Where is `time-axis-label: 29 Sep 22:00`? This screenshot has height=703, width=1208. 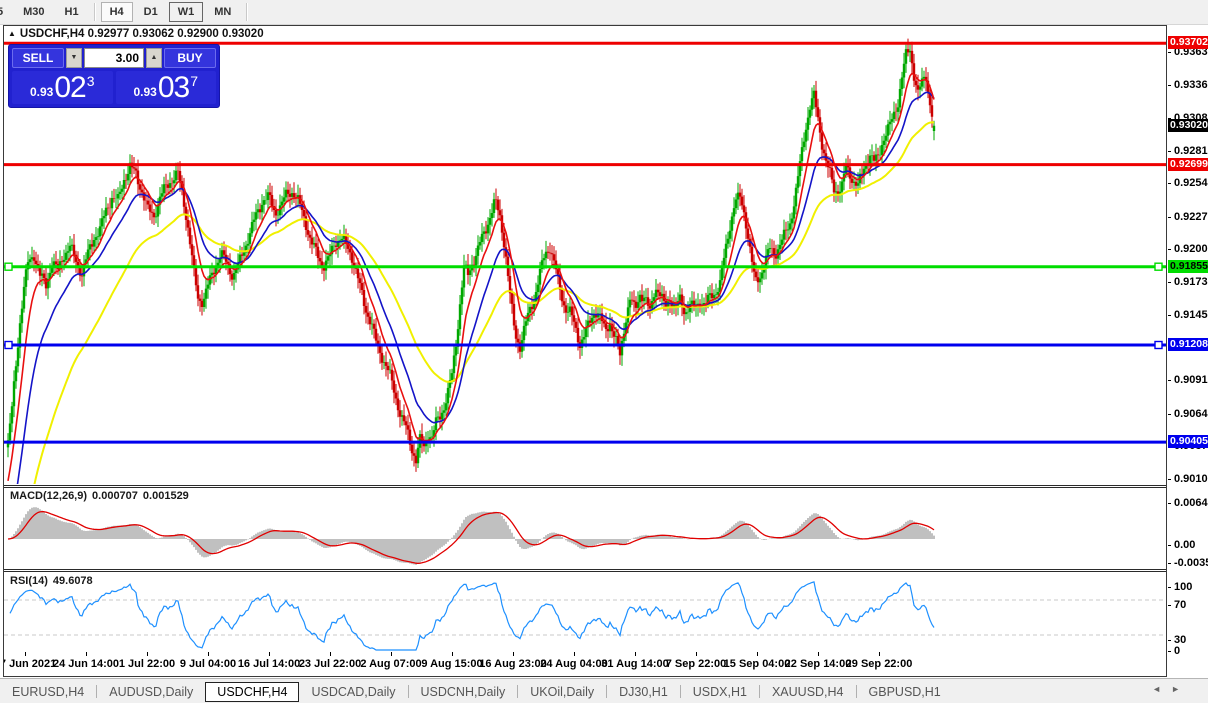 time-axis-label: 29 Sep 22:00 is located at coordinates (879, 664).